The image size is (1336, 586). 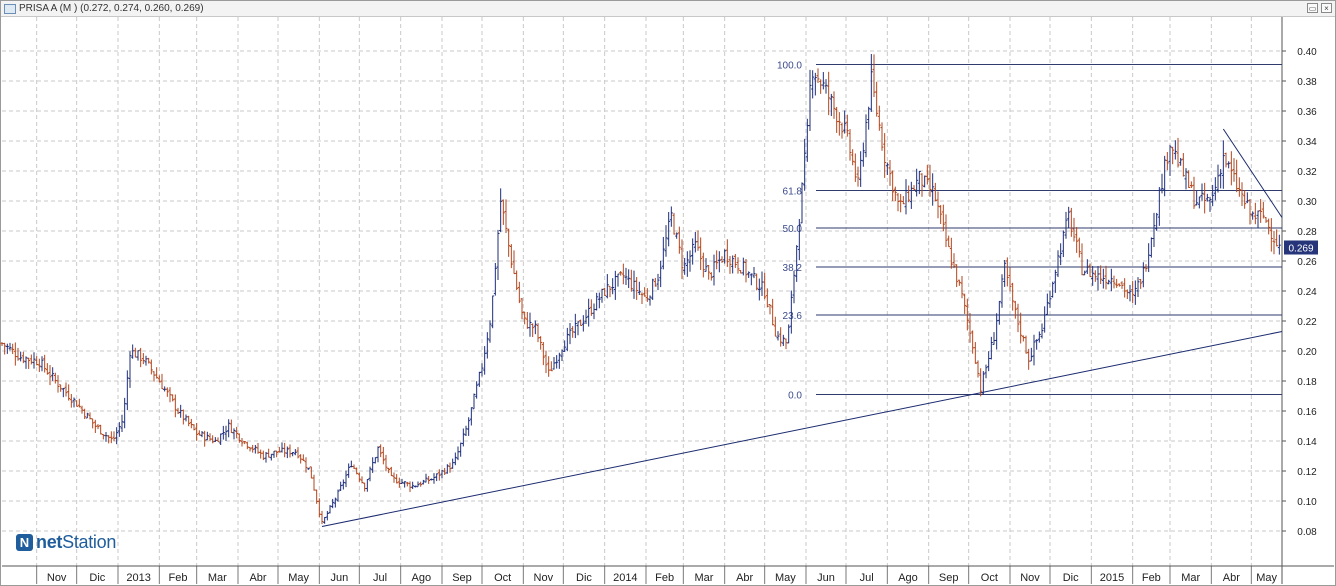 What do you see at coordinates (502, 578) in the screenshot?
I see `x-tick-label: Oct` at bounding box center [502, 578].